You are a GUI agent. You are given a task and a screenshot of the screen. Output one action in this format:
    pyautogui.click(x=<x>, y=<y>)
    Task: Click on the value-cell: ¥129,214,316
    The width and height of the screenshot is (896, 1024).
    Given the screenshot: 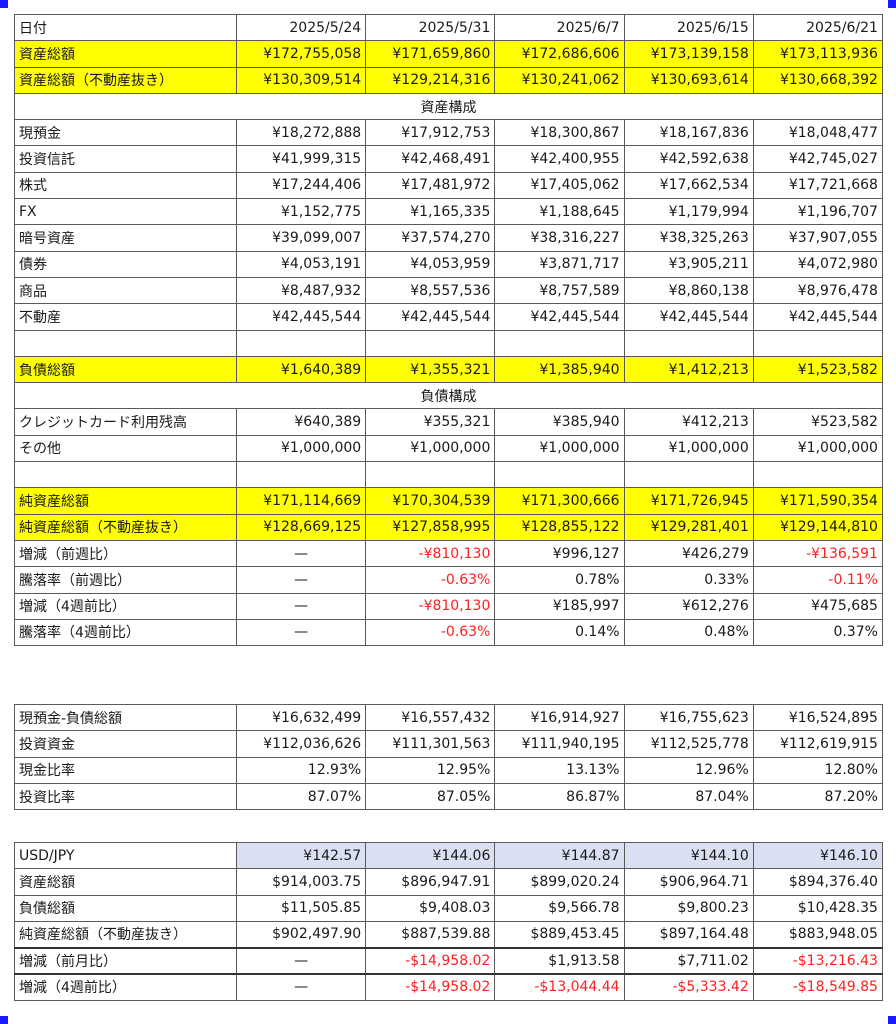 What is the action you would take?
    pyautogui.click(x=430, y=80)
    